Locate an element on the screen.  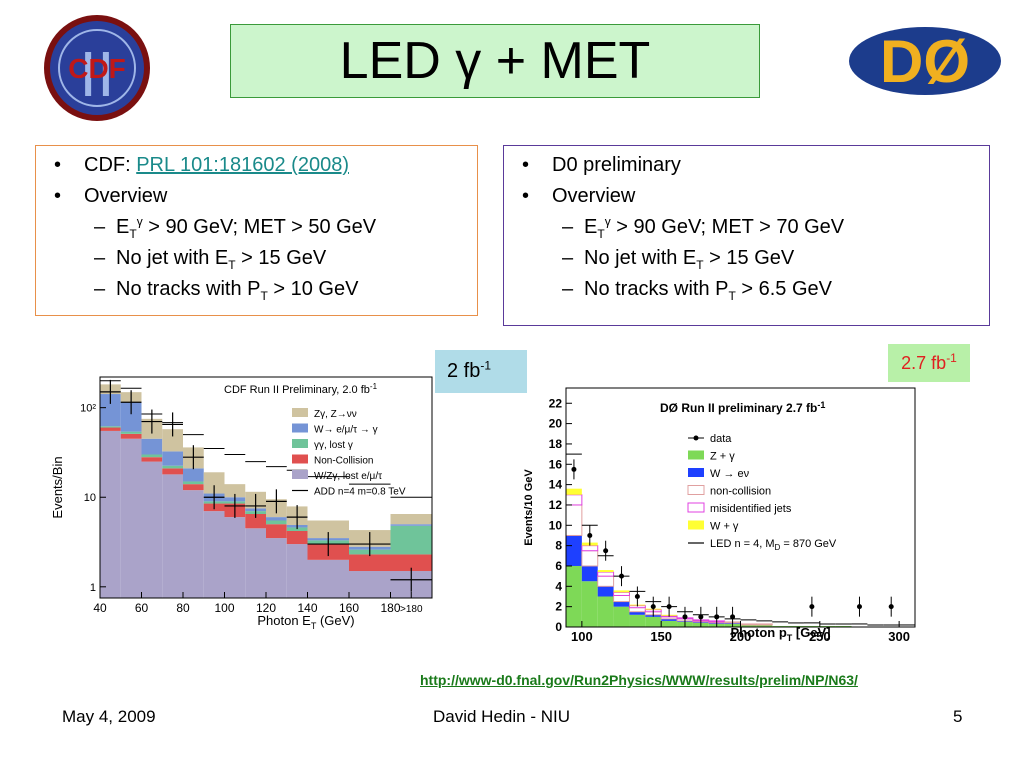
text: = 870 GeV is located at coordinates (808, 544).